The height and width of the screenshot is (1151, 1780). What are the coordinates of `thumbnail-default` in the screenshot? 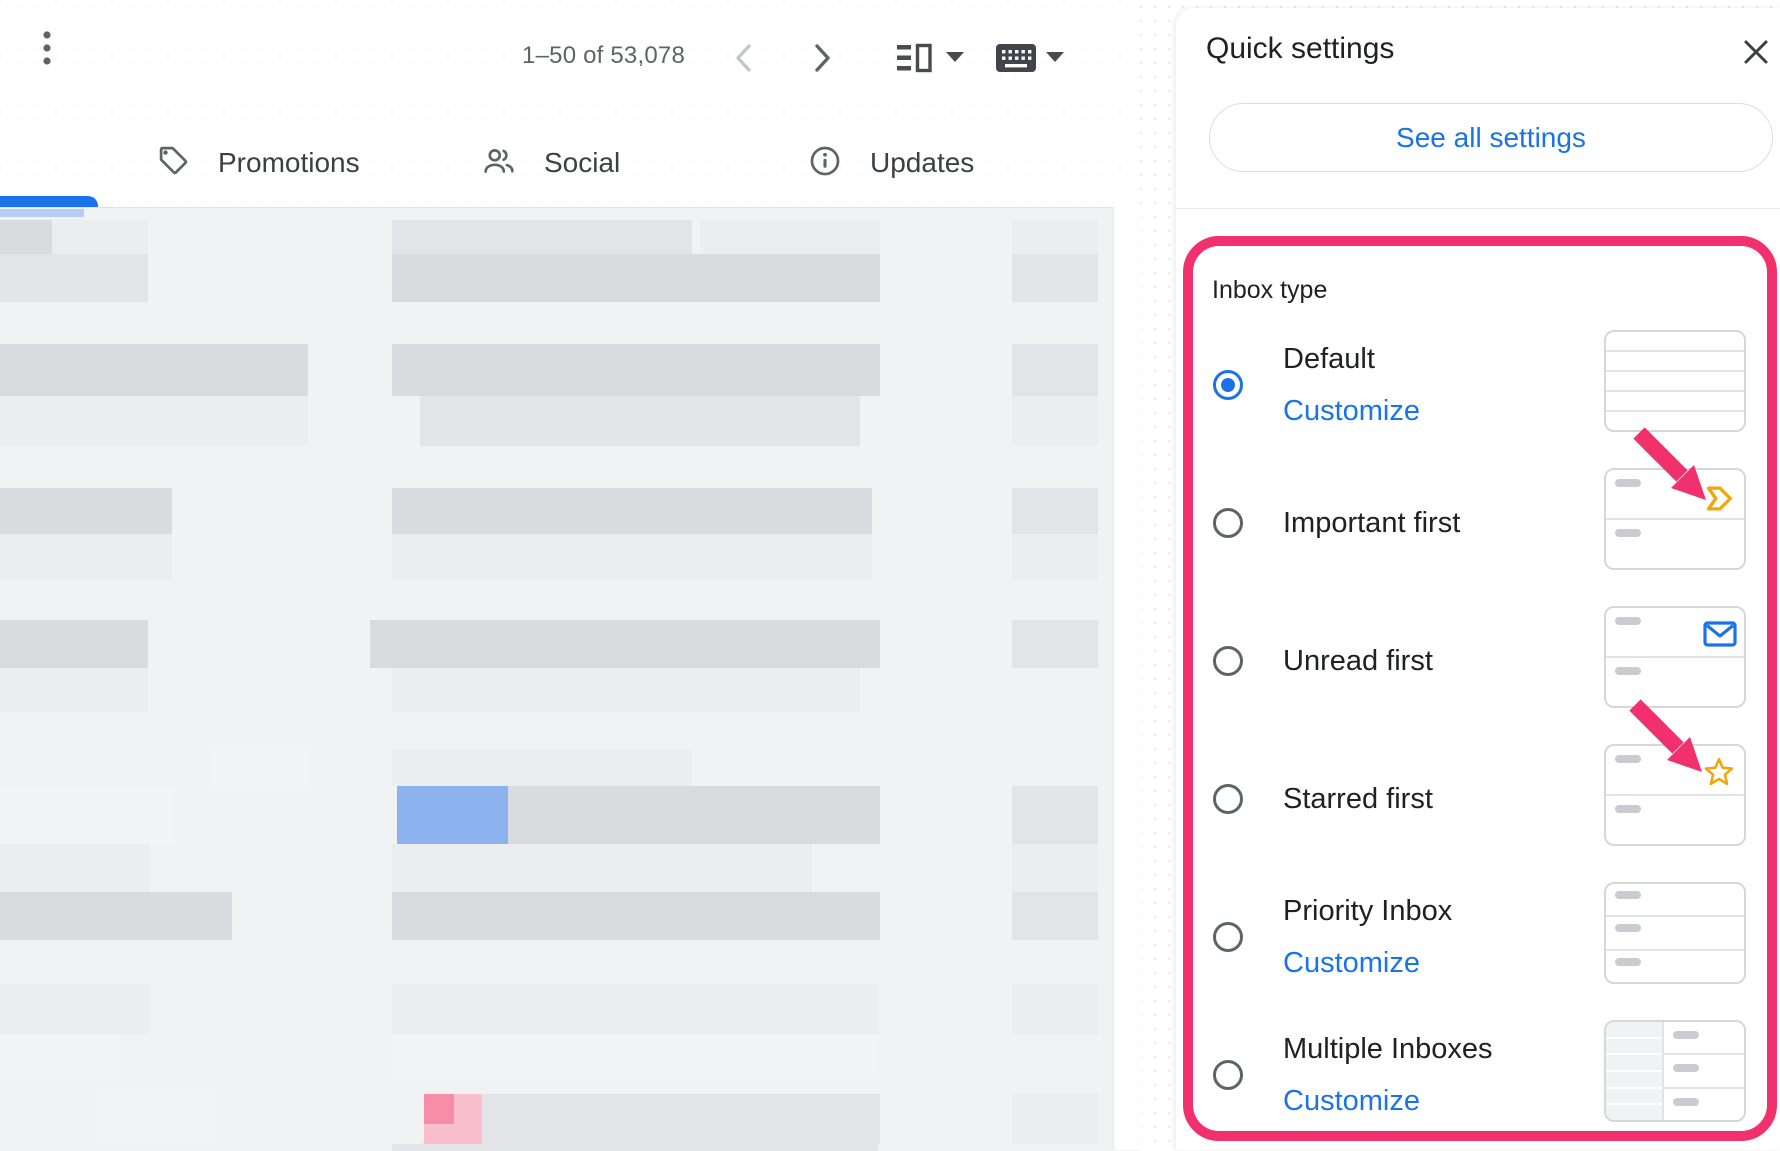 It's located at (1675, 381).